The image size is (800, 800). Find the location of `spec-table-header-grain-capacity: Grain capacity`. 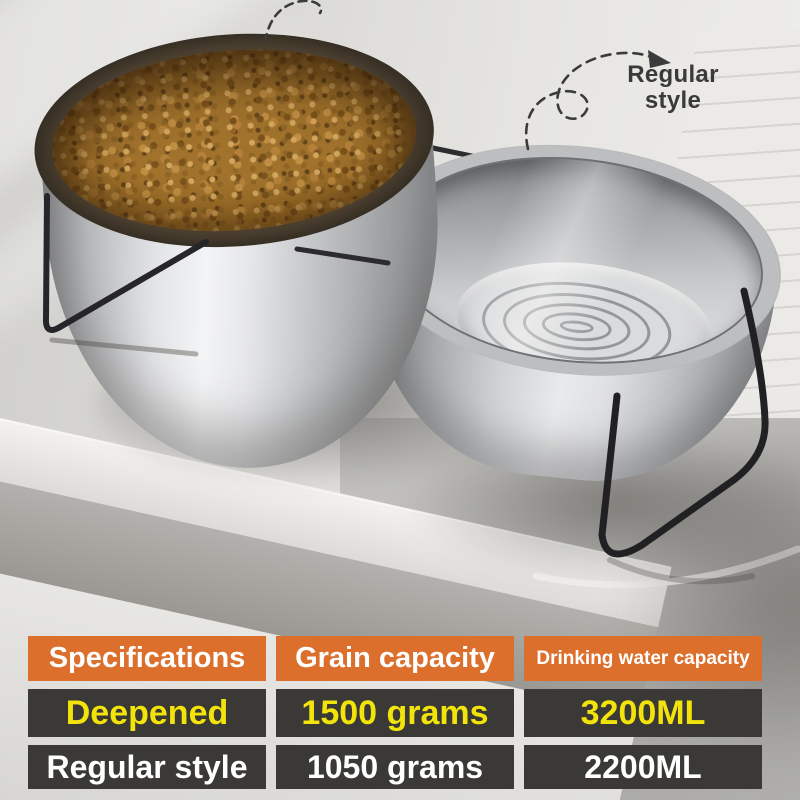

spec-table-header-grain-capacity: Grain capacity is located at coordinates (395, 658).